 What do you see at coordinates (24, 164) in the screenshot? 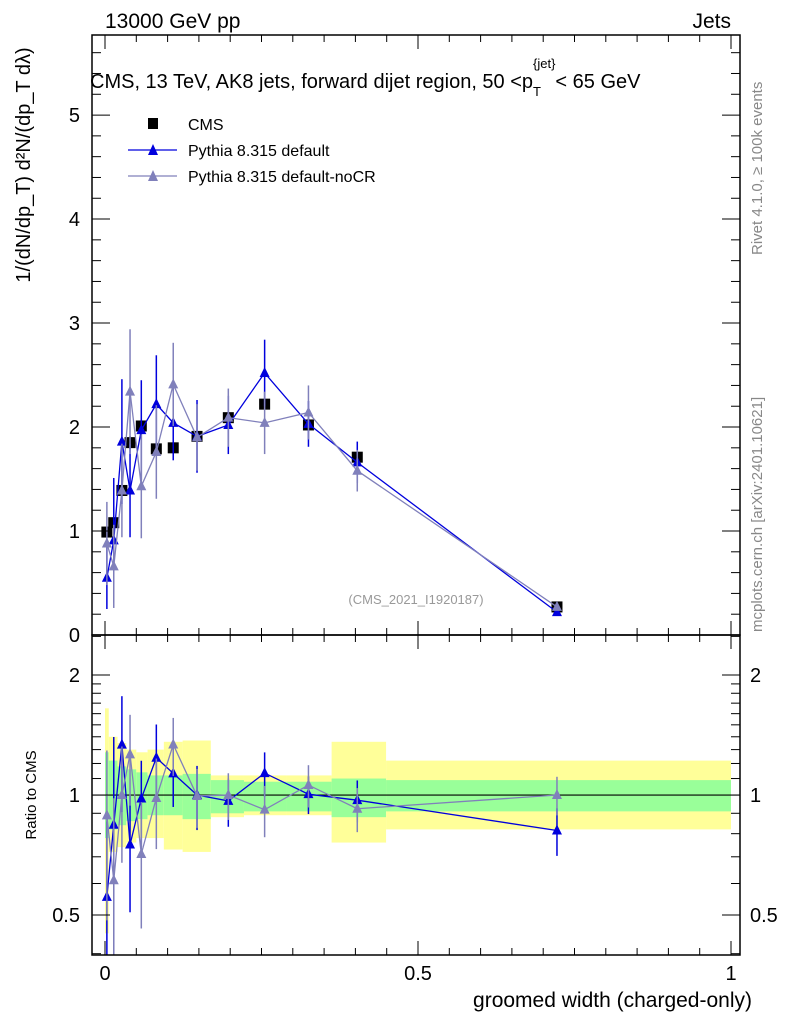
I see `y-axis-label: 1/(dN/dp_T) d²N/(dp_T dλ)` at bounding box center [24, 164].